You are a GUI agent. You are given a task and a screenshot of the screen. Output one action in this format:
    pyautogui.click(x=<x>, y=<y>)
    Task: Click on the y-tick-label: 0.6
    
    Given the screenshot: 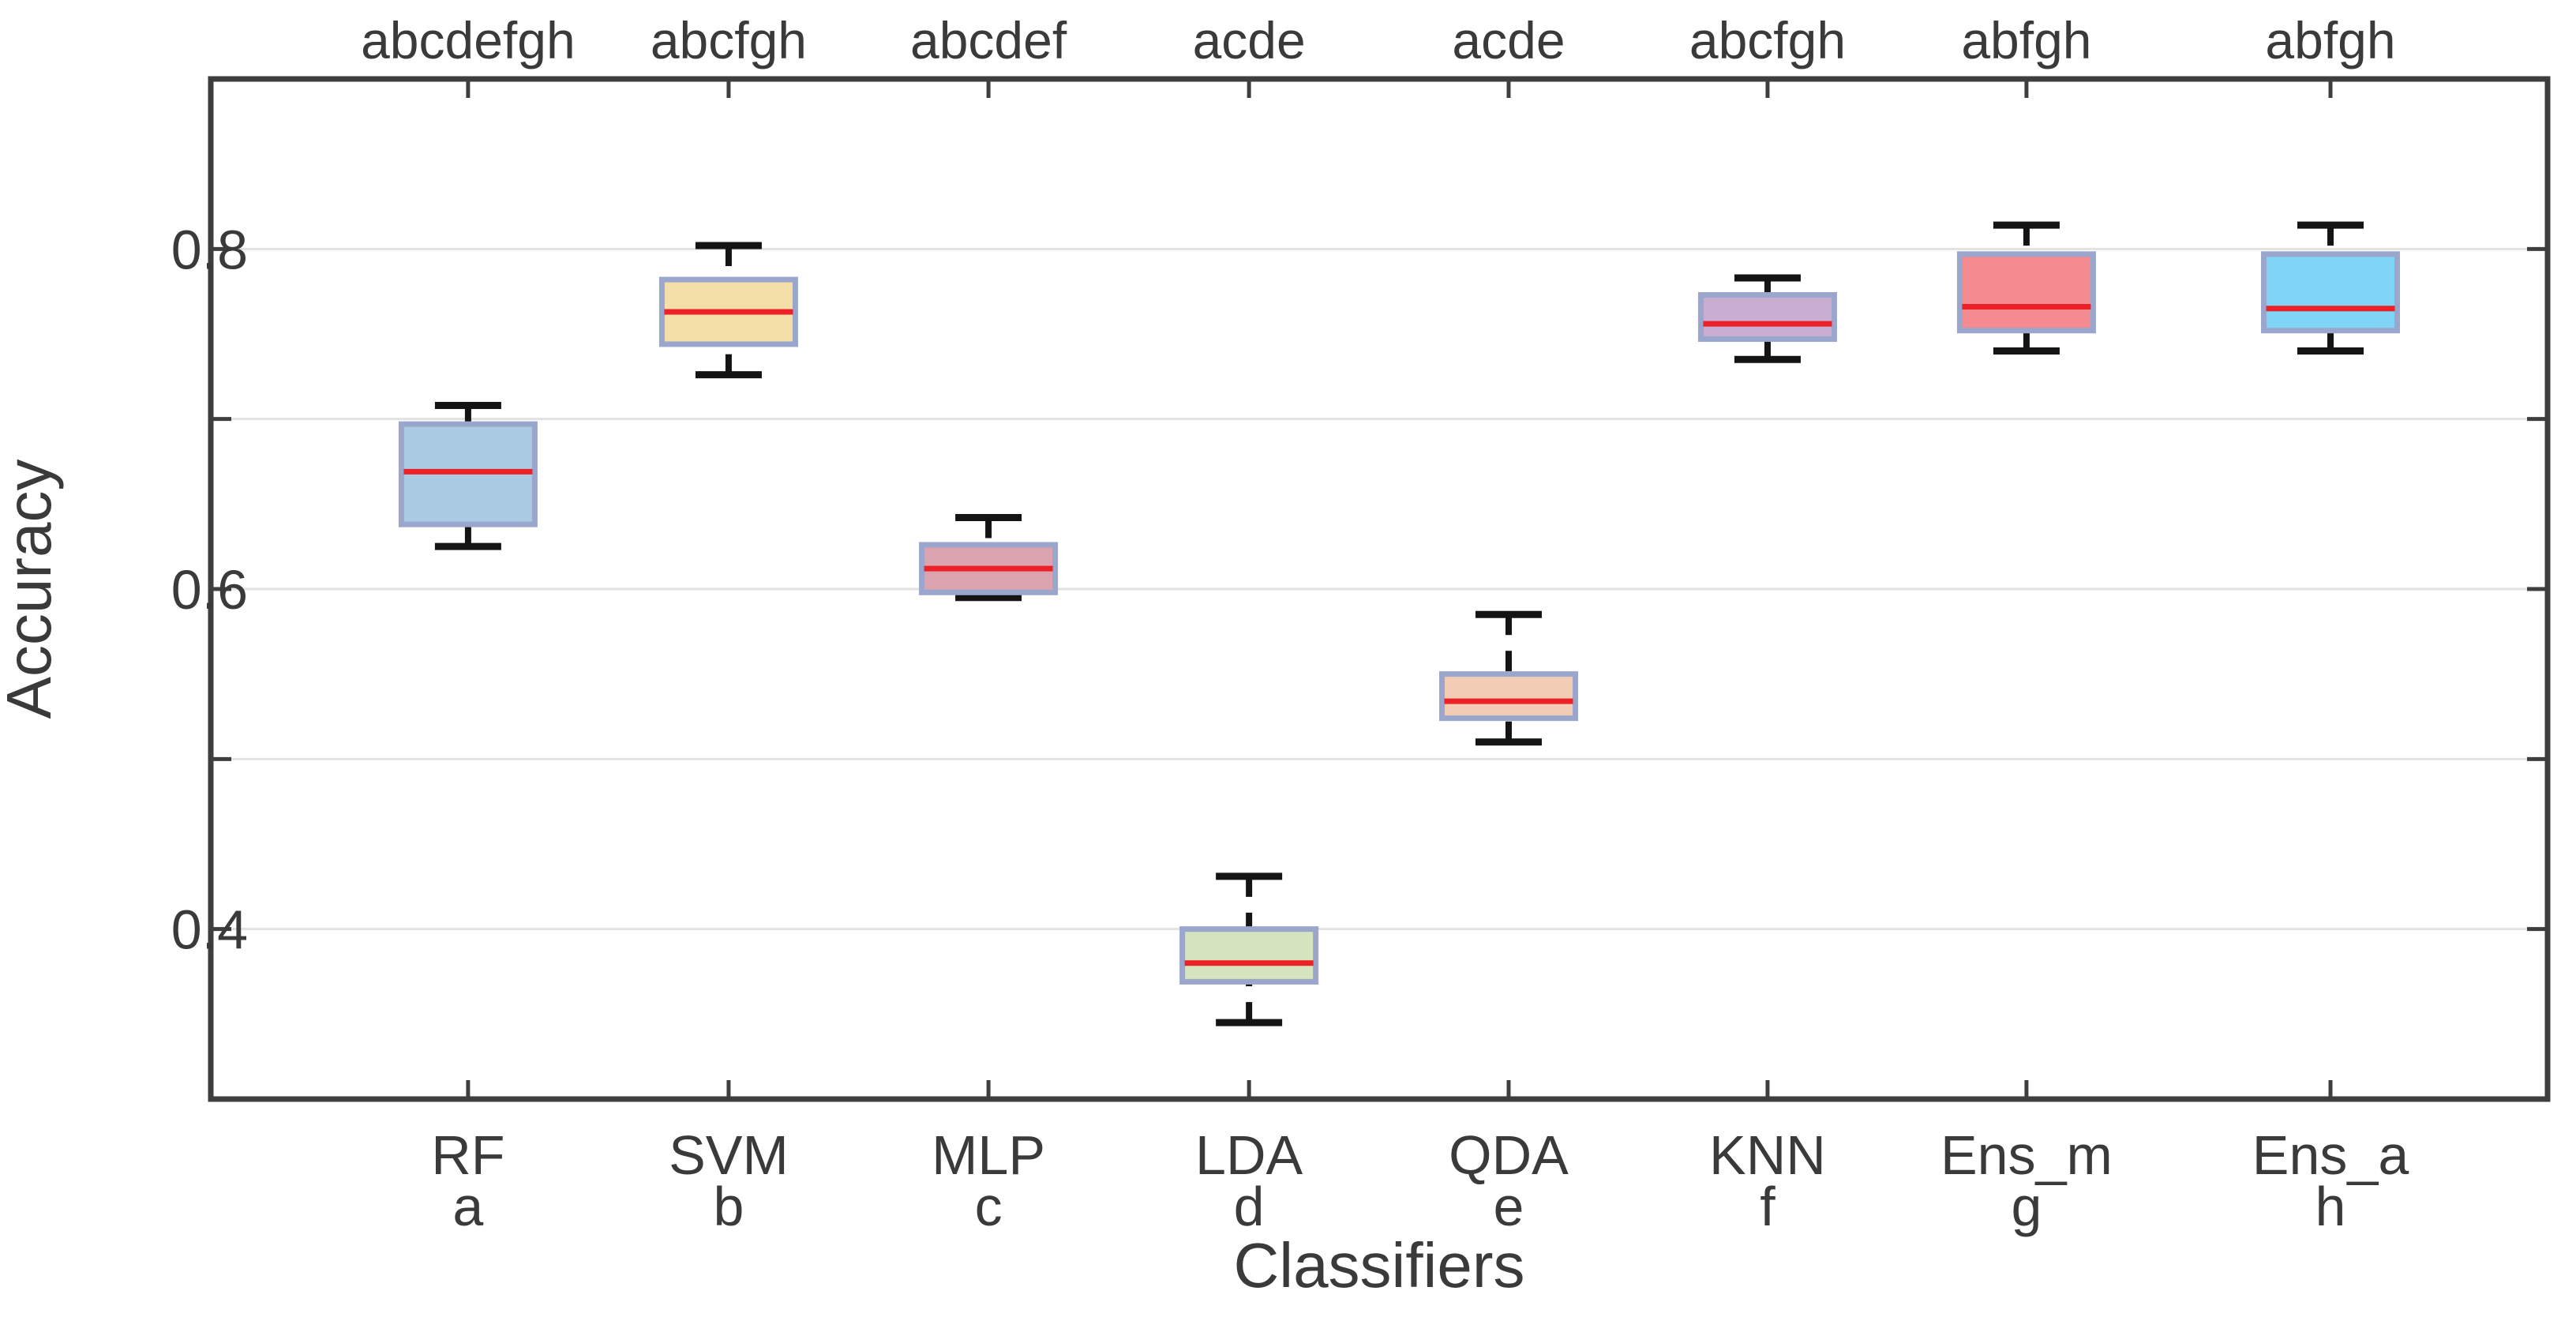 What is the action you would take?
    pyautogui.click(x=209, y=590)
    